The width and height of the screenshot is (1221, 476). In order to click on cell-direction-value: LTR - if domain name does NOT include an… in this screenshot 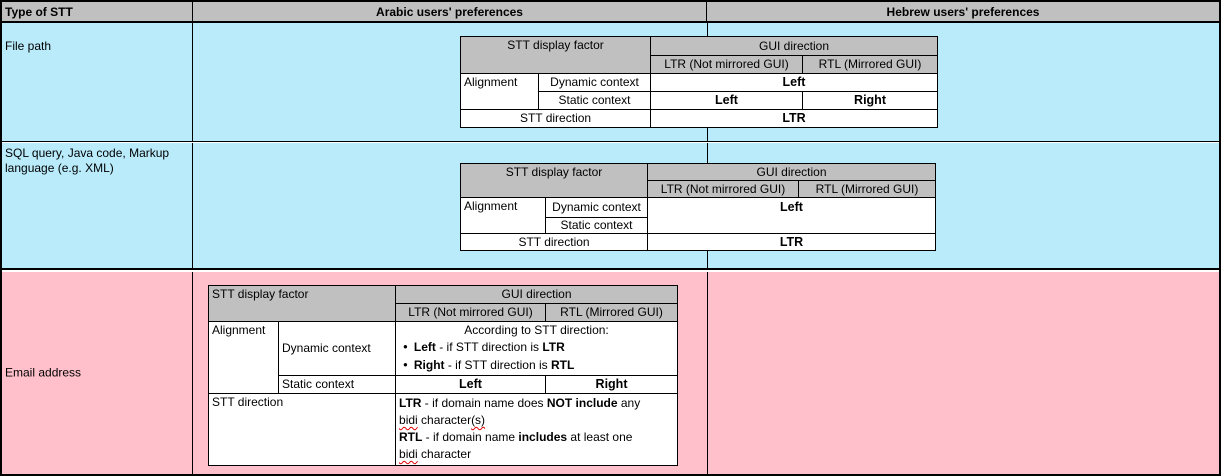, I will do `click(537, 429)`.